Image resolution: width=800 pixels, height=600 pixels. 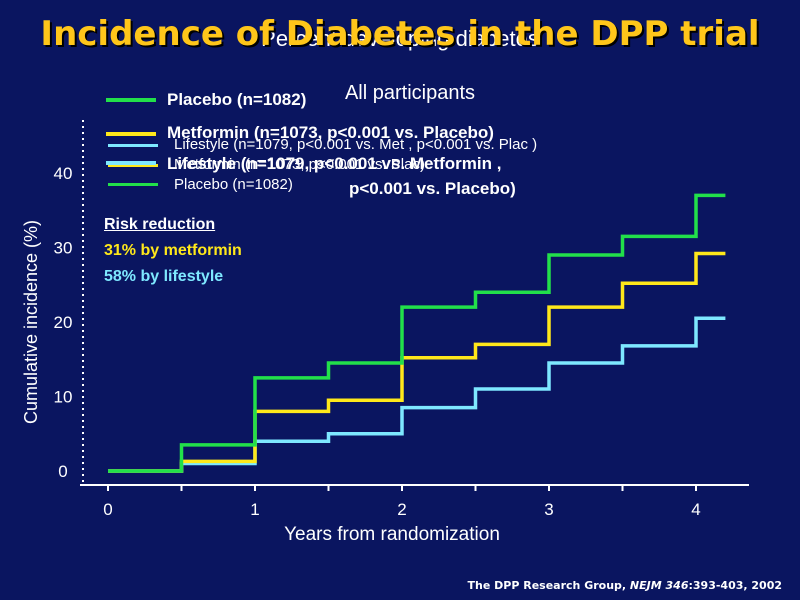 What do you see at coordinates (63, 397) in the screenshot?
I see `y-tick-label: 10` at bounding box center [63, 397].